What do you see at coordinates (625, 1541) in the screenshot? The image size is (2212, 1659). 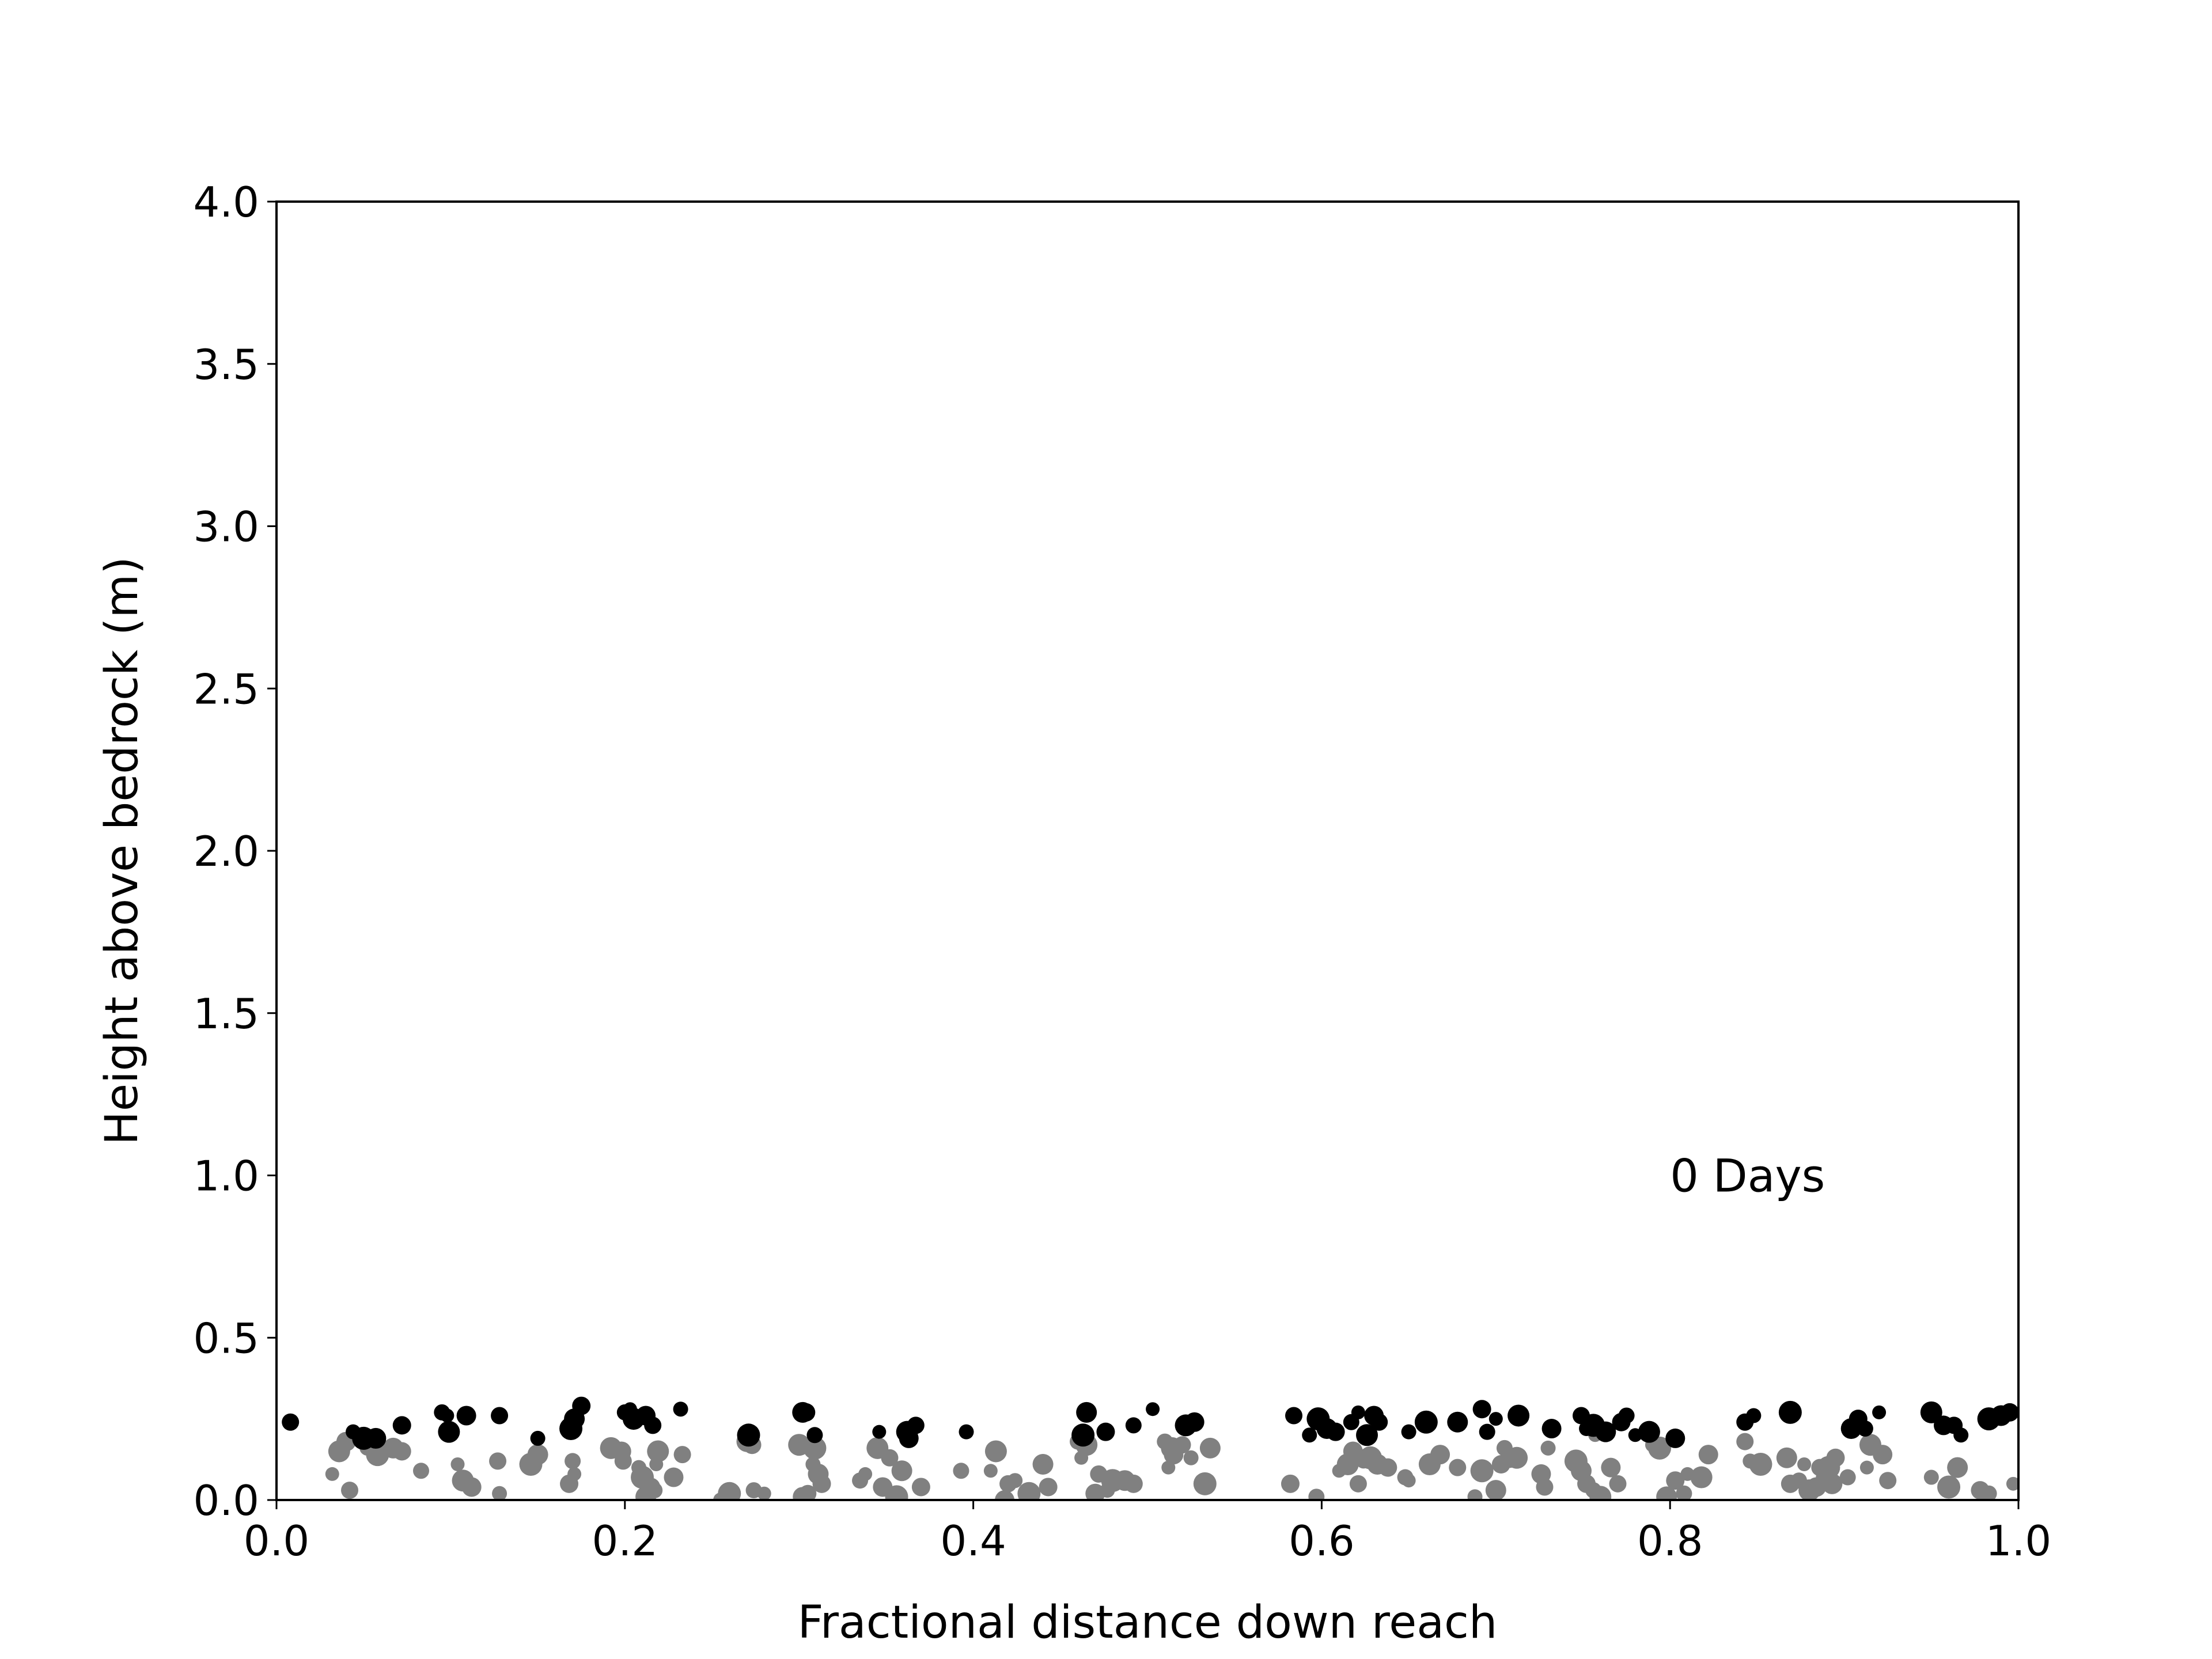 I see `x-tick-label: 0.2` at bounding box center [625, 1541].